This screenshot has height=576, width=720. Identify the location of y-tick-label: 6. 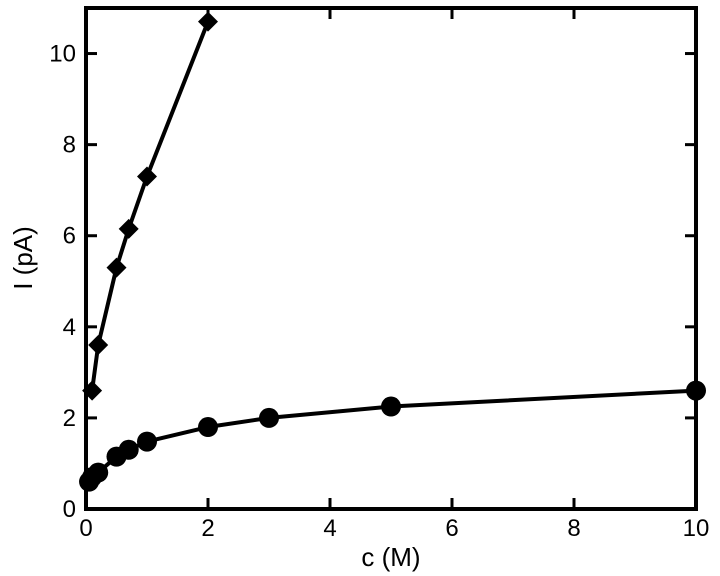
(69, 236).